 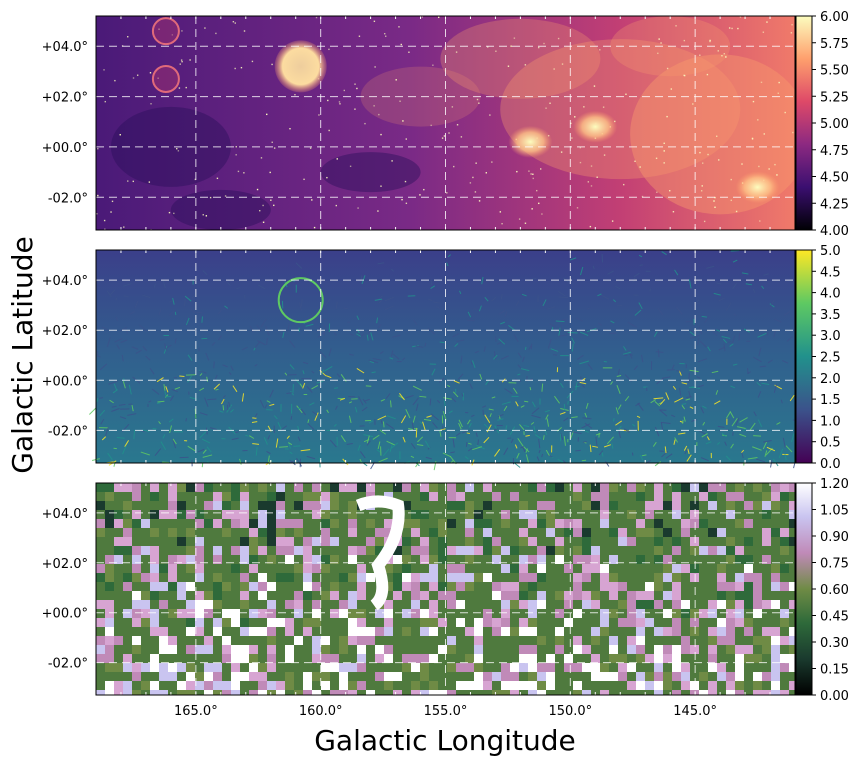 What do you see at coordinates (834, 71) in the screenshot?
I see `colorbar-tick-label: 5.50` at bounding box center [834, 71].